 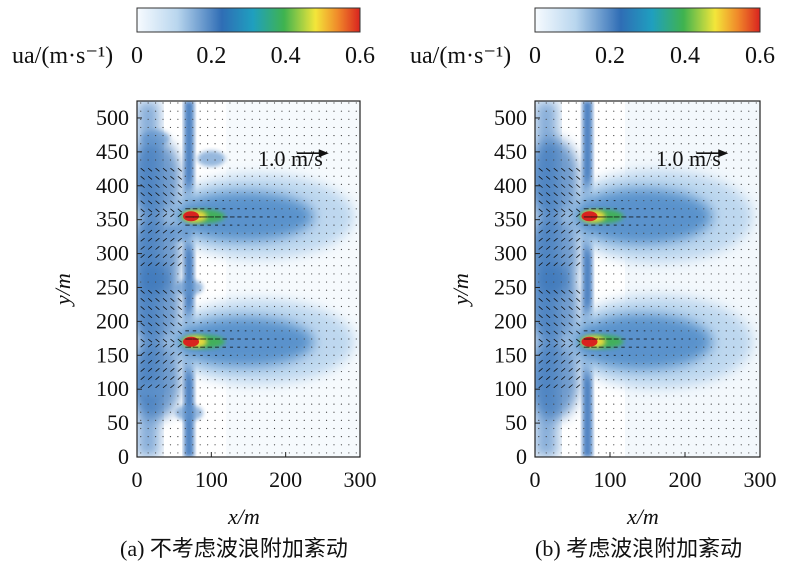 What do you see at coordinates (137, 56) in the screenshot?
I see `colorbar-tick-label: 0` at bounding box center [137, 56].